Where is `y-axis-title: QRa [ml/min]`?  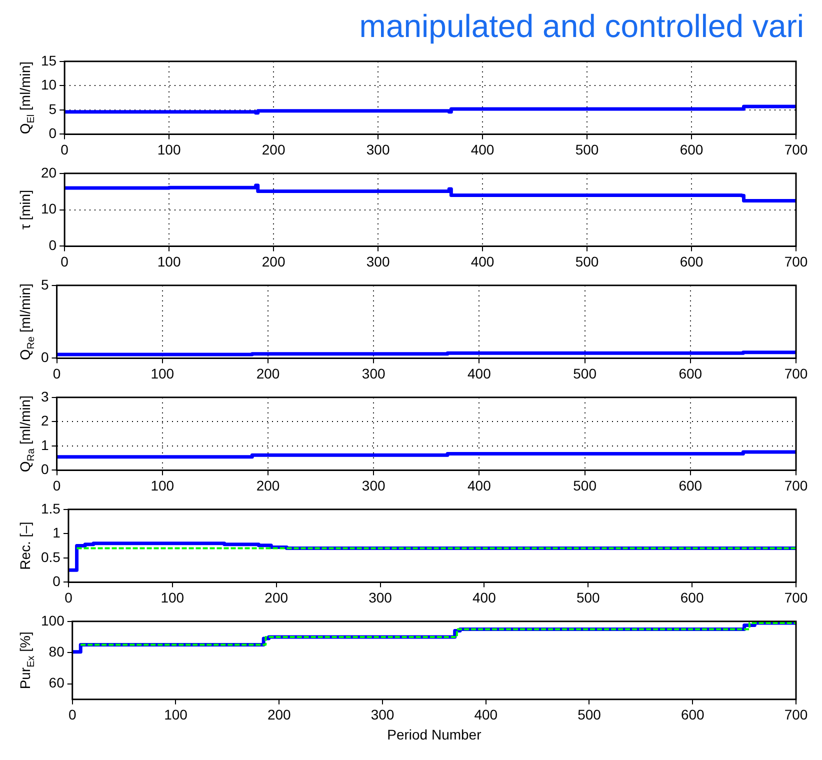 y-axis-title: QRa [ml/min] is located at coordinates (26, 434).